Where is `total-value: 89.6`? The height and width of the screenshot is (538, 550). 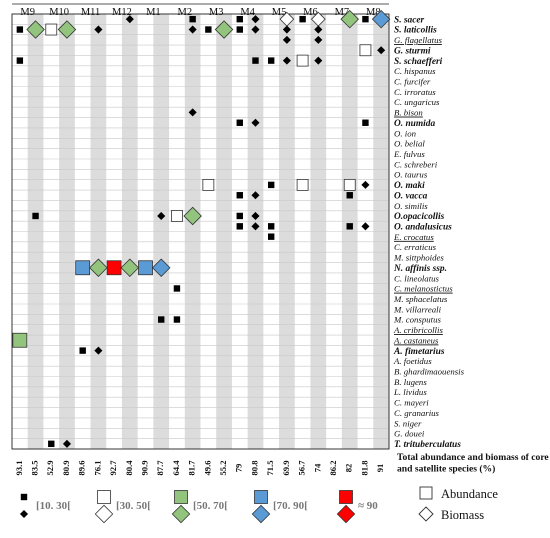
total-value: 89.6 is located at coordinates (82, 468).